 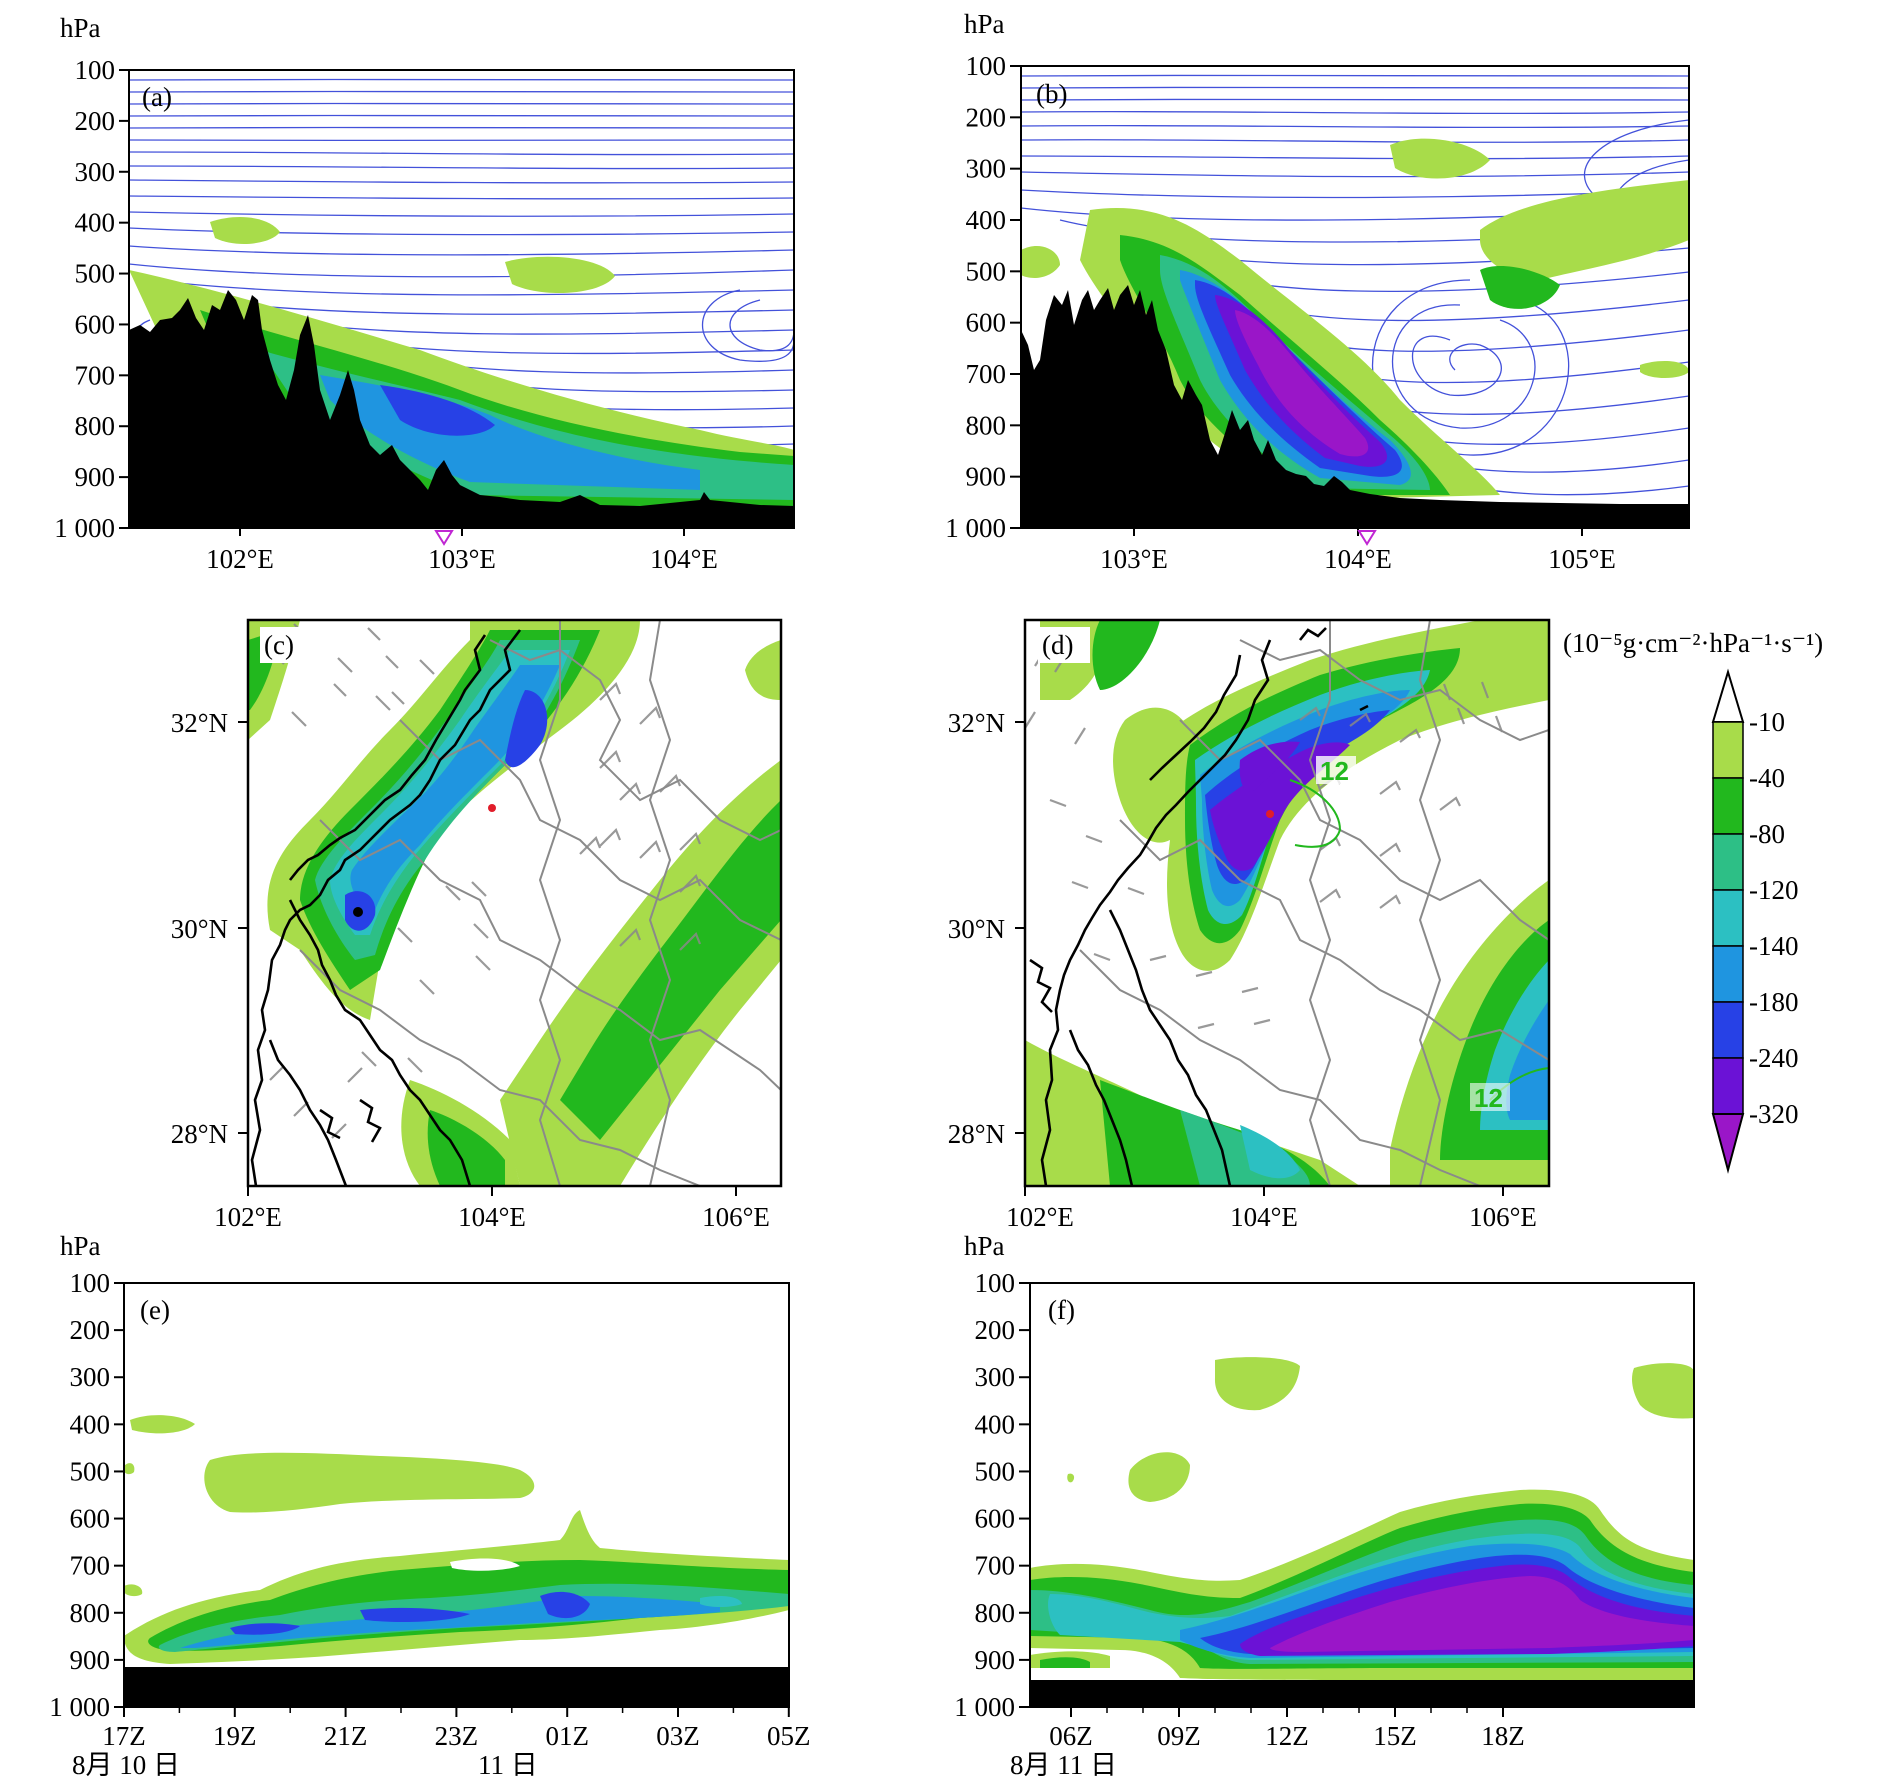 What do you see at coordinates (240, 559) in the screenshot?
I see `panel-a-xtick-0: 102°E` at bounding box center [240, 559].